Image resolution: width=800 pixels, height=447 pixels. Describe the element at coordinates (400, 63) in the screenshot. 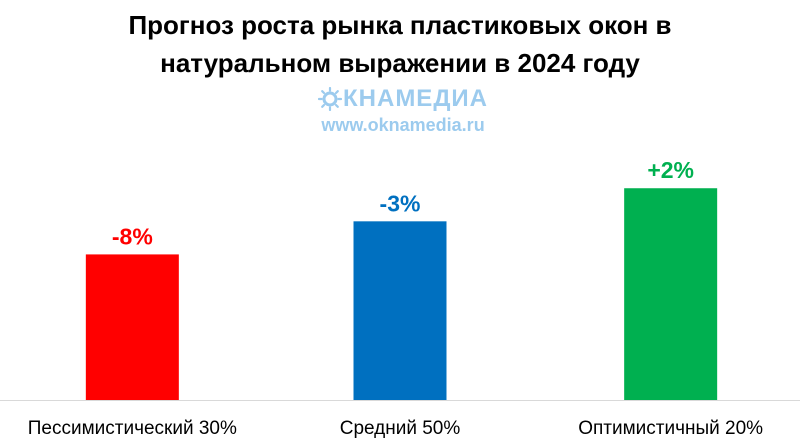

I see `chart-title-line-2: натуральном выражении в 2024 году` at that location.